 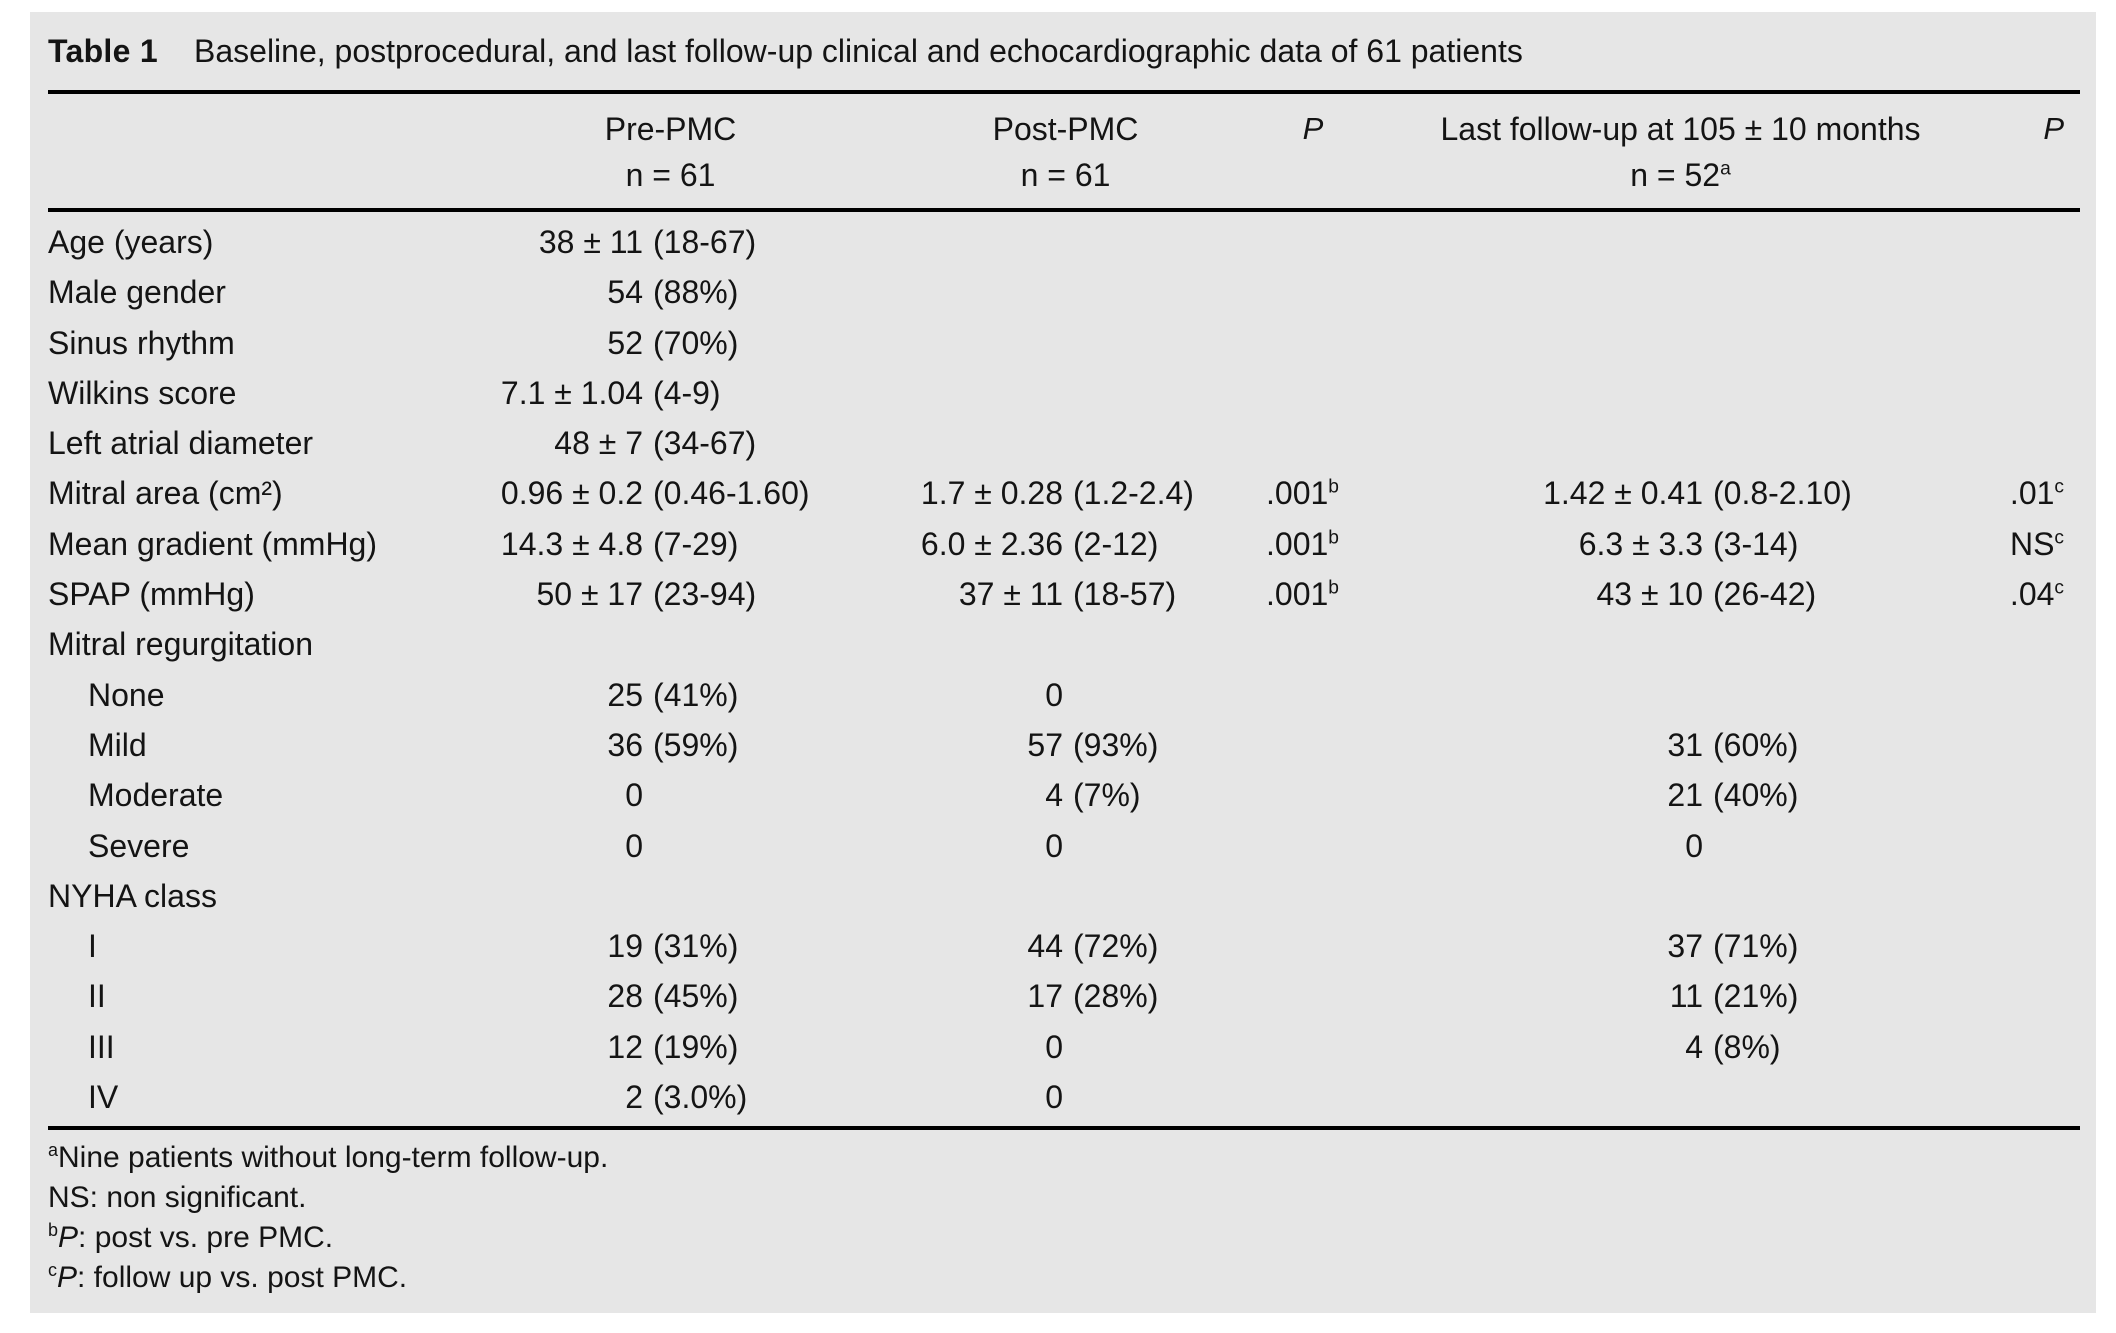 What do you see at coordinates (1054, 694) in the screenshot?
I see `cell-post-value-text: 0` at bounding box center [1054, 694].